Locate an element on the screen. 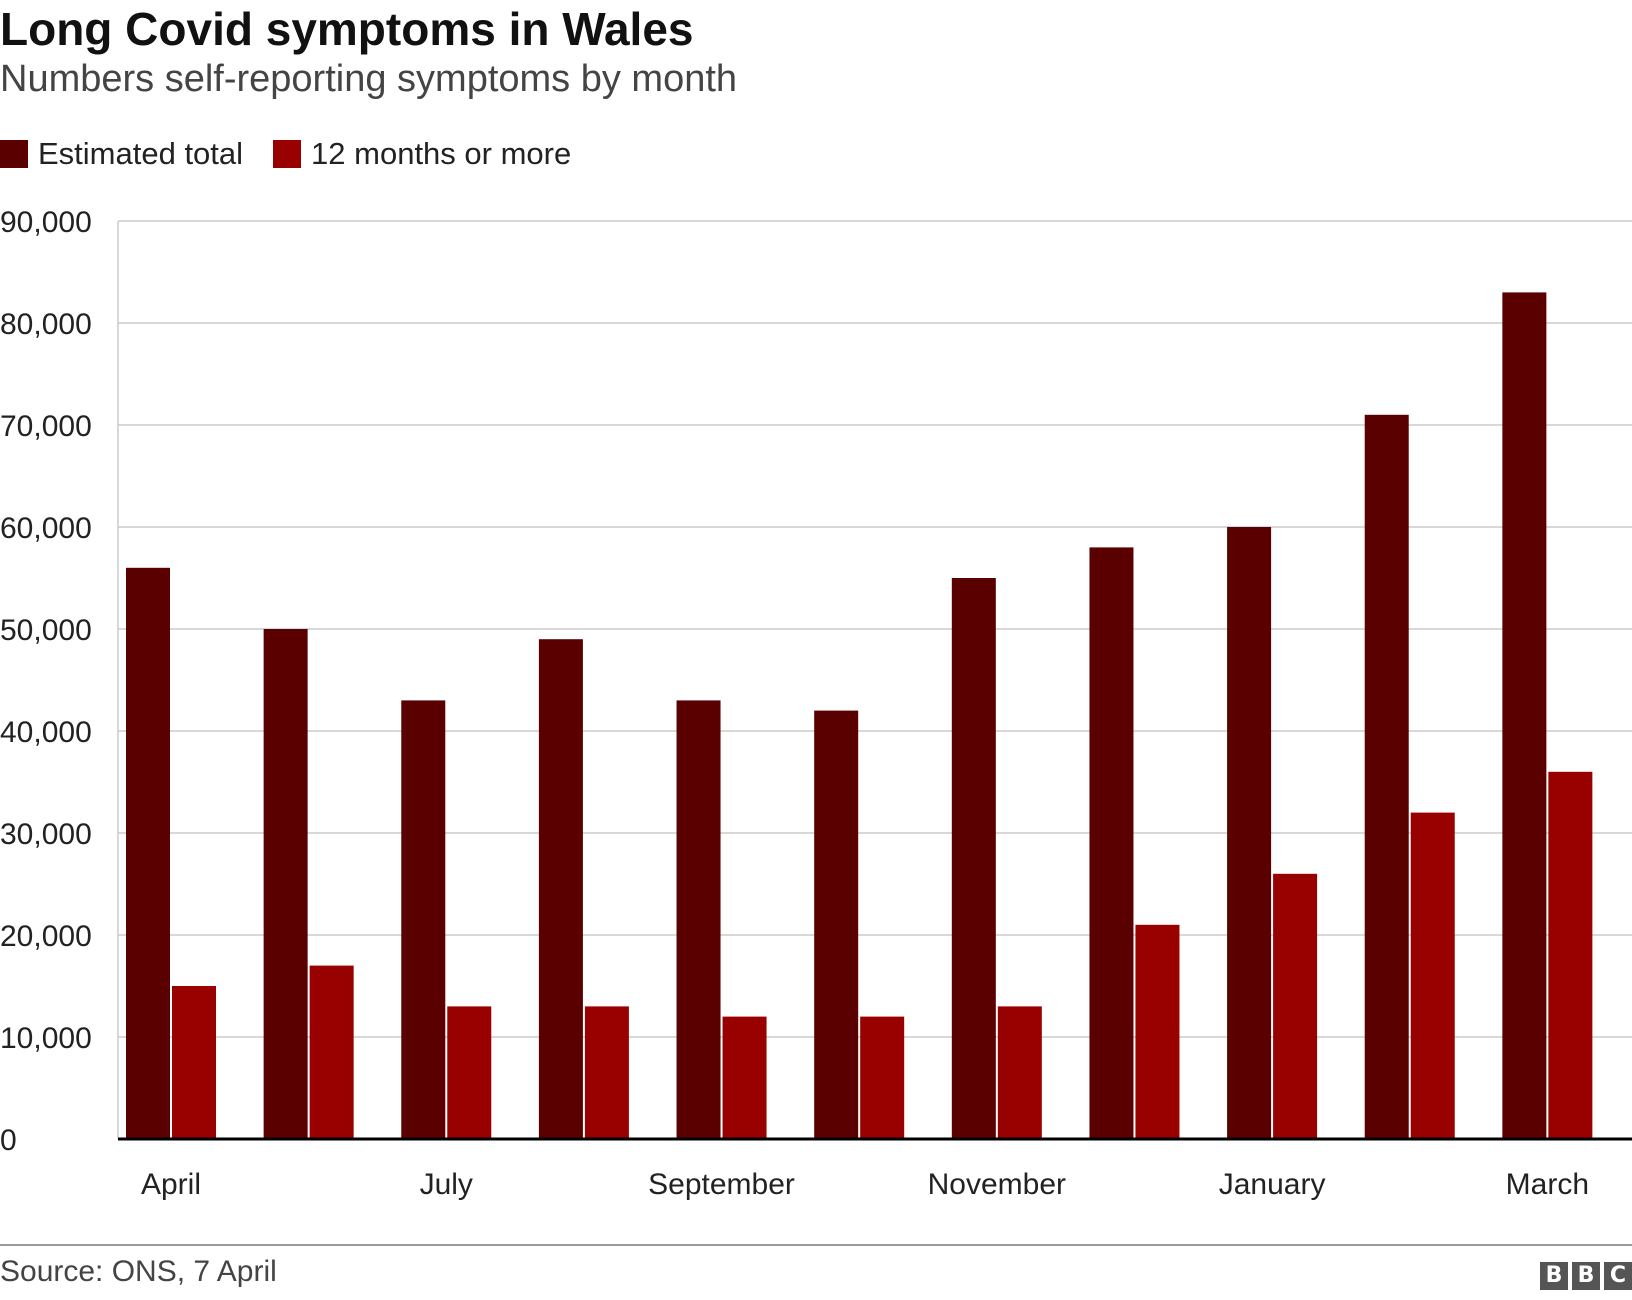 This screenshot has width=1632, height=1300. x-tick-label: September is located at coordinates (721, 1184).